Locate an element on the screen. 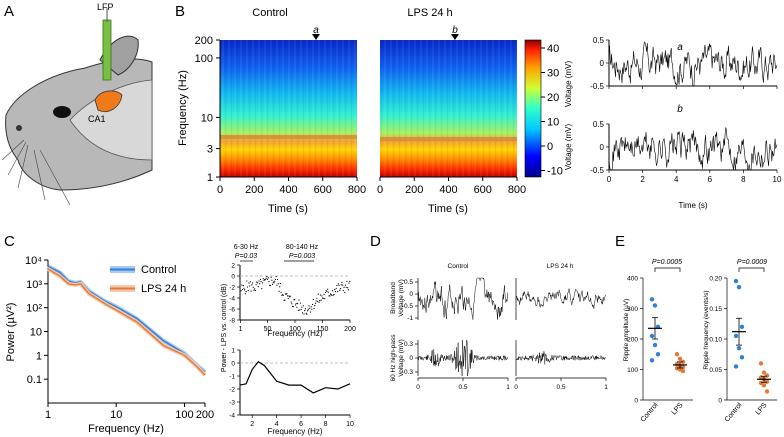 The height and width of the screenshot is (437, 784). lfp-label: LFP is located at coordinates (105, 7).